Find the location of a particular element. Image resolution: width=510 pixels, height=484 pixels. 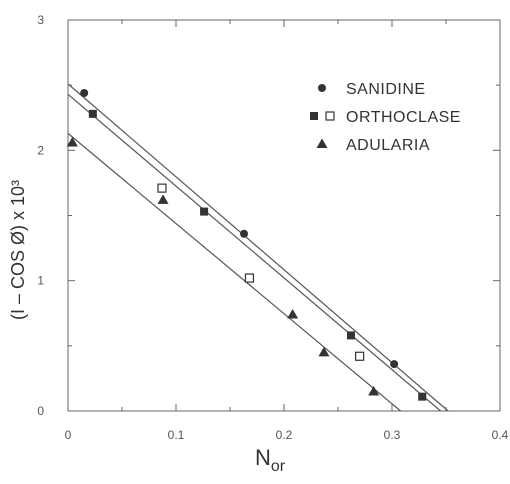

x-tick-label: 0.2 is located at coordinates (284, 435).